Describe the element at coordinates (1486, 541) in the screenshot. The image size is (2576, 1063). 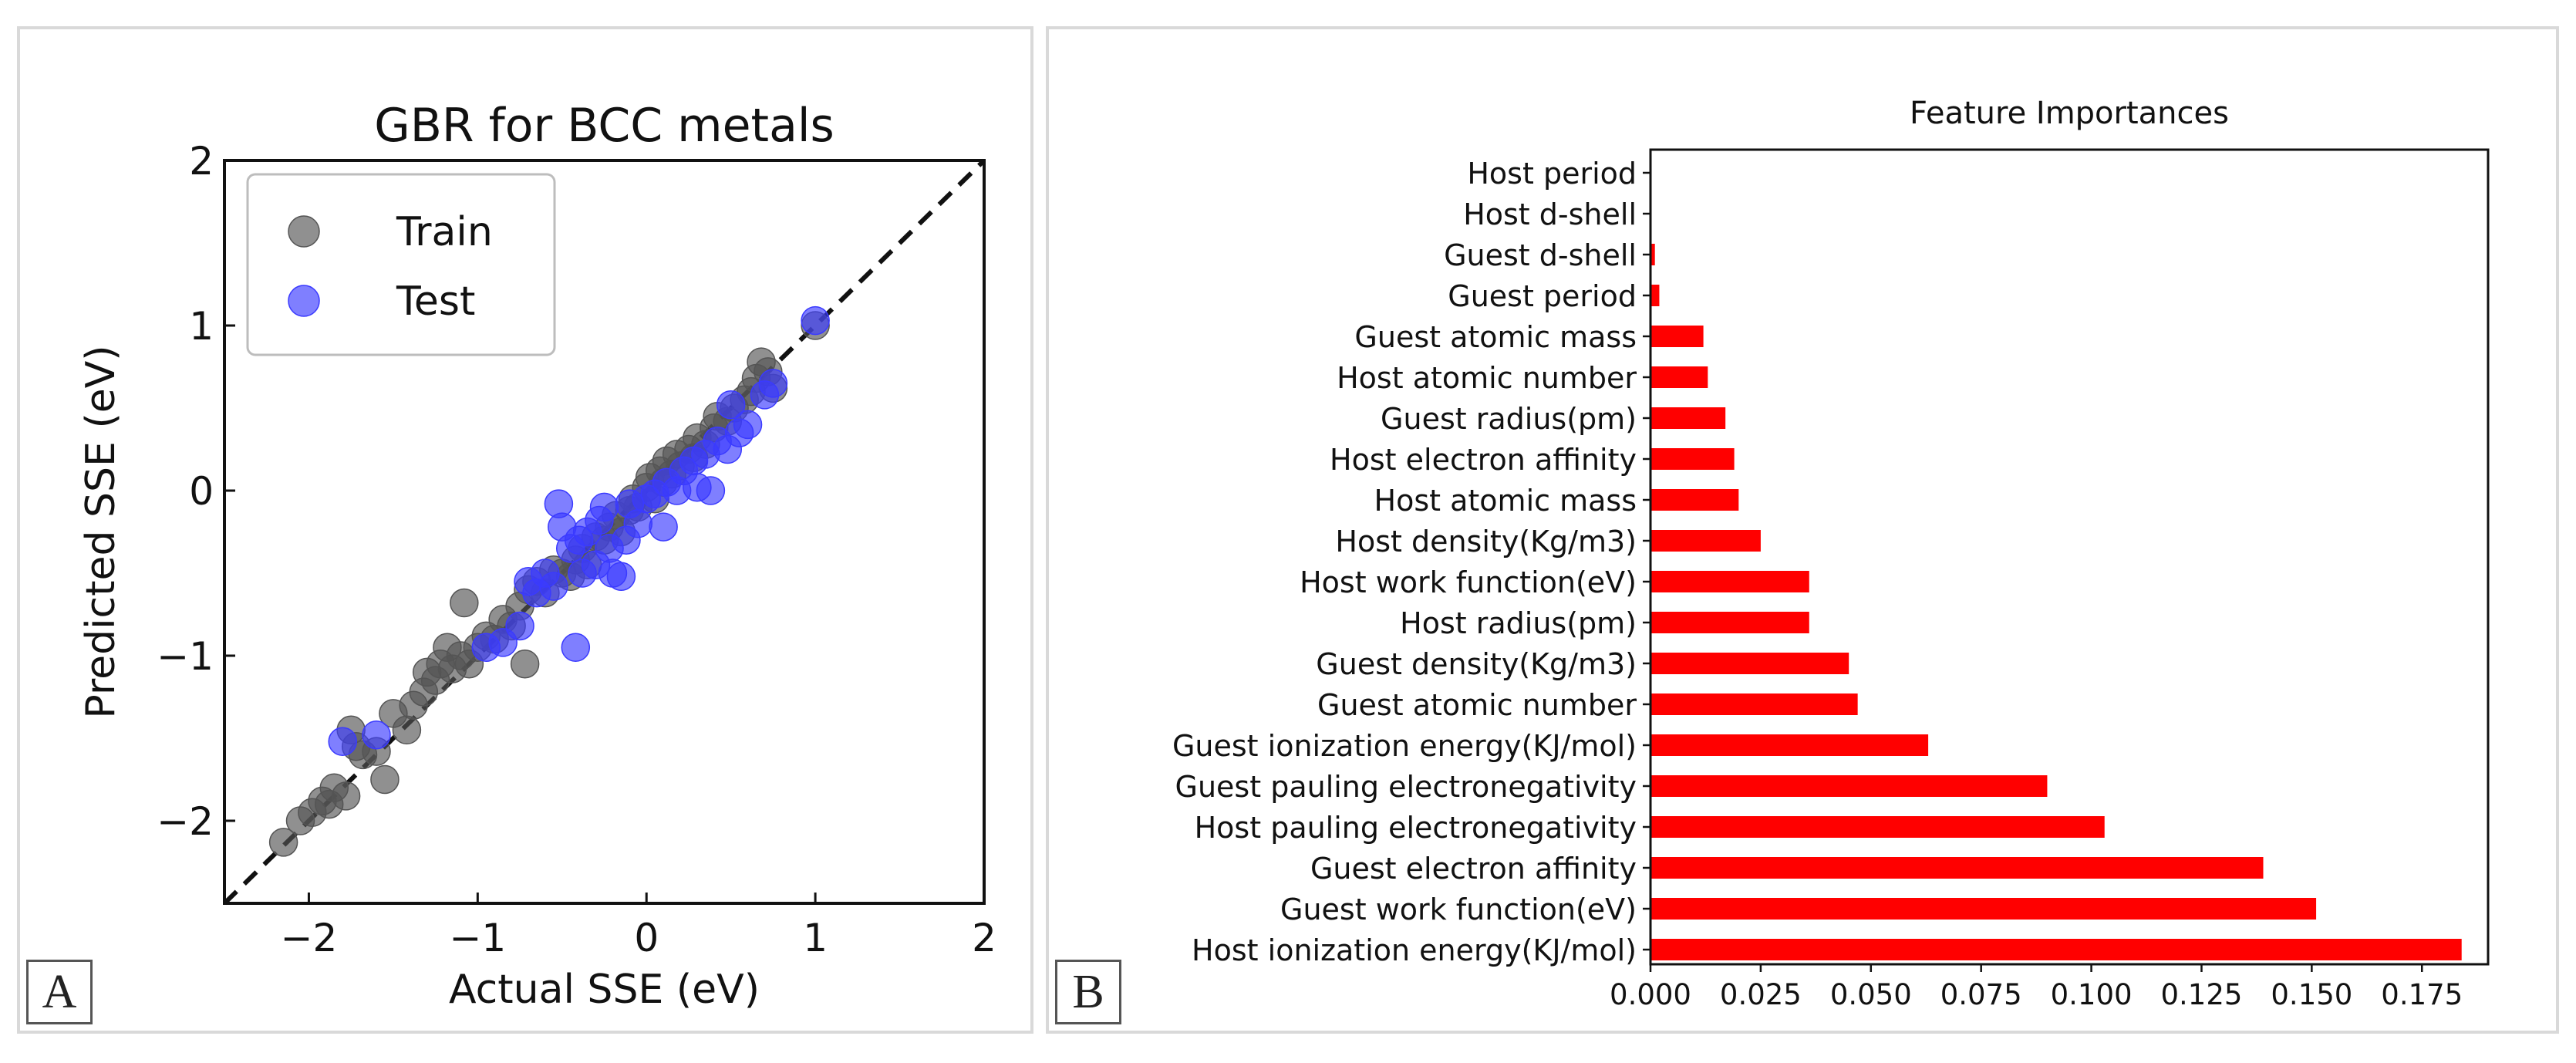
I see `category-label: Host density(Kg/m3)` at that location.